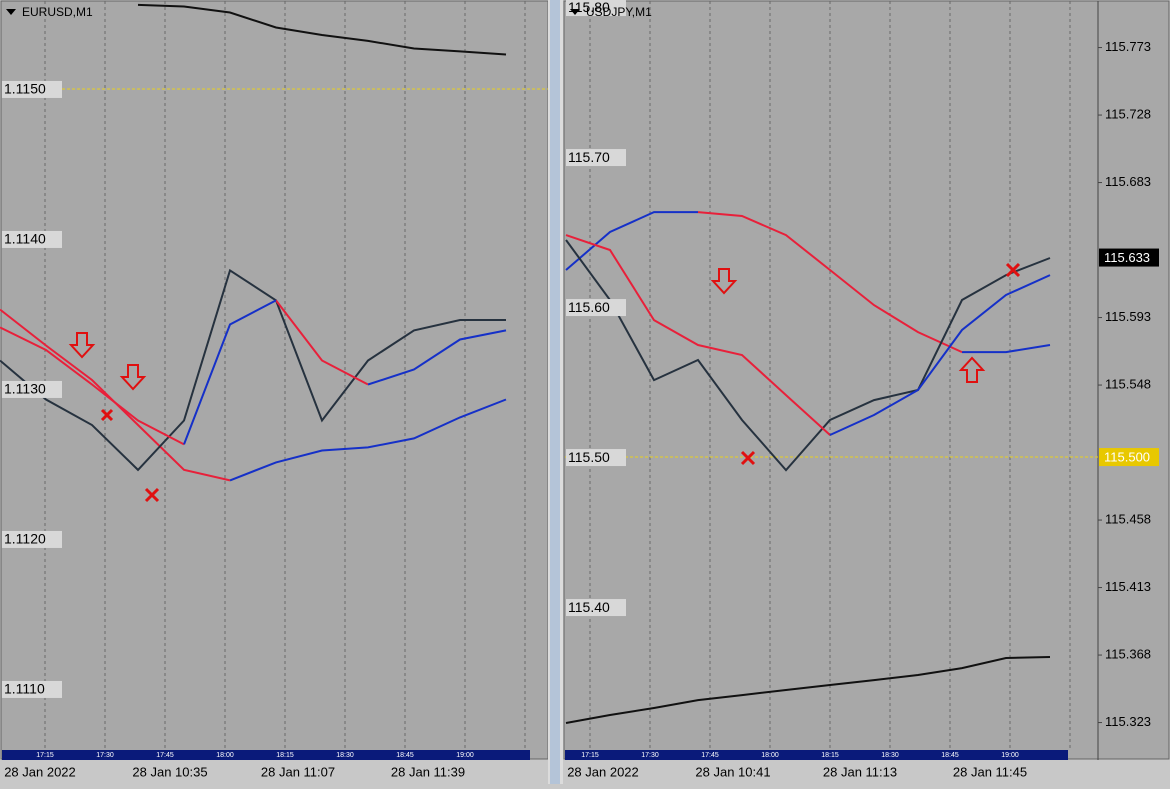 The width and height of the screenshot is (1170, 789). Describe the element at coordinates (589, 7) in the screenshot. I see `price-label: 115.80` at that location.